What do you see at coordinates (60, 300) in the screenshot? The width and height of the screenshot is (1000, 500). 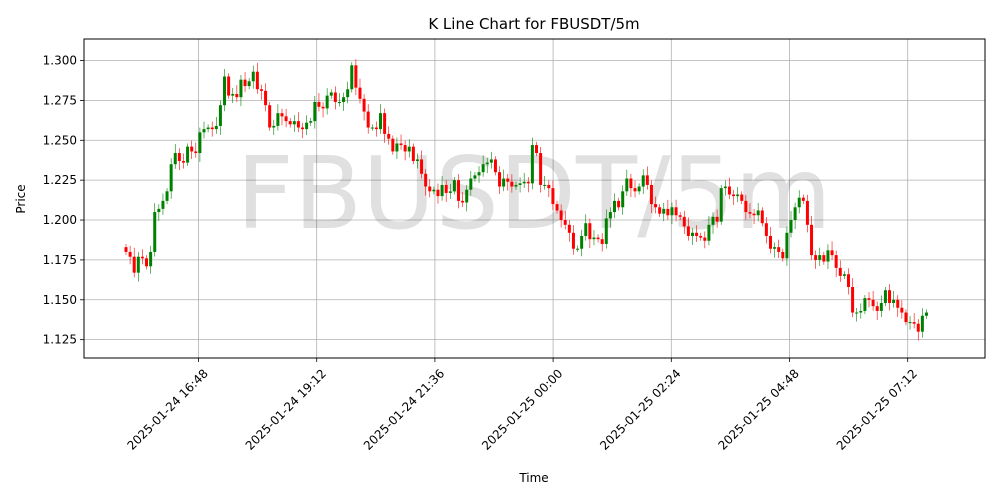 I see `y-tick-label: 1.150` at bounding box center [60, 300].